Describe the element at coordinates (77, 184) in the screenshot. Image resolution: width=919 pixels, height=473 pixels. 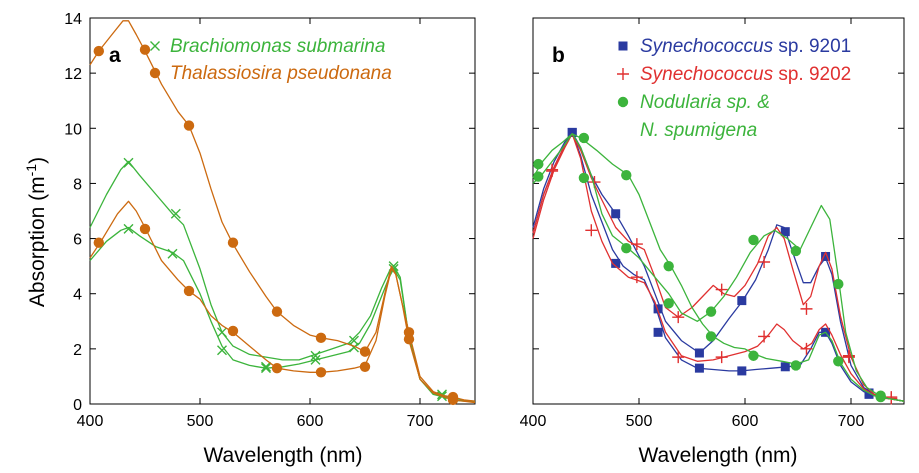
I see `y-tick-label: 8` at that location.